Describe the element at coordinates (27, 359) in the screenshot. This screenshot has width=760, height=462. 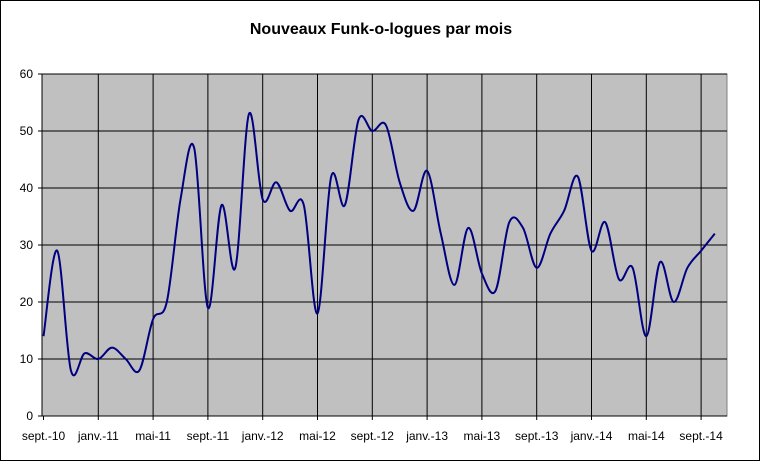
I see `y-tick-label: 10` at that location.